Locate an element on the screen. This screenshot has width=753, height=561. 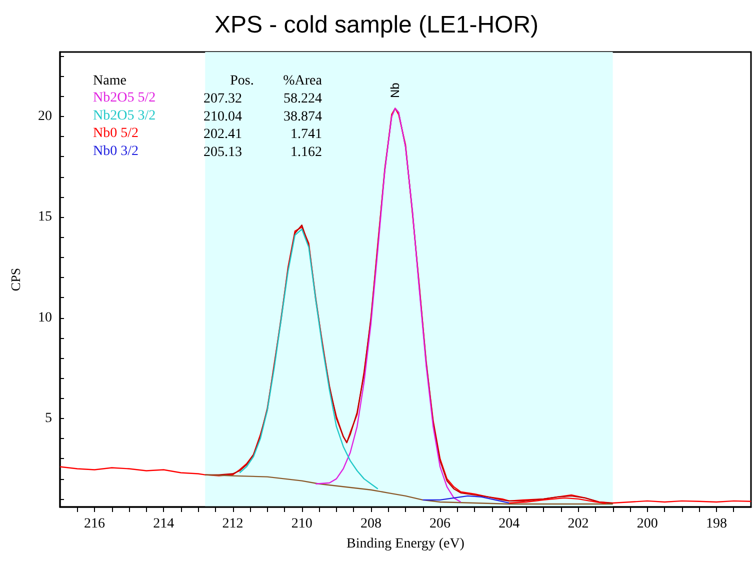
chart-title: XPS - cold sample (LE1-HOR) is located at coordinates (376, 25).